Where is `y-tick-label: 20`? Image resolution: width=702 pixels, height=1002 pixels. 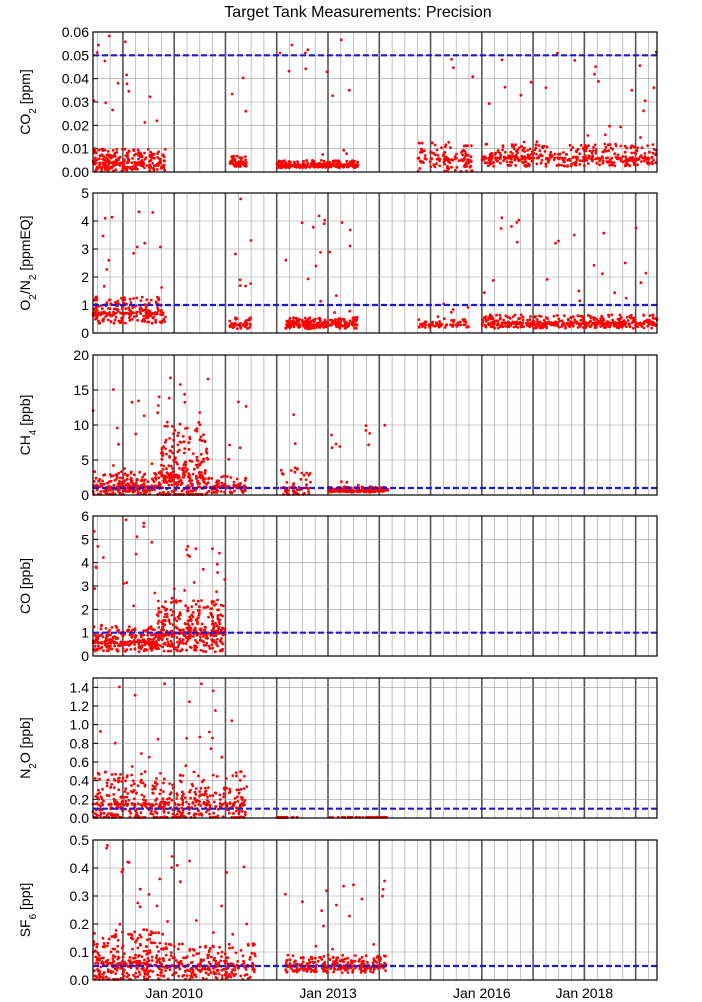
y-tick-label: 20 is located at coordinates (81, 355).